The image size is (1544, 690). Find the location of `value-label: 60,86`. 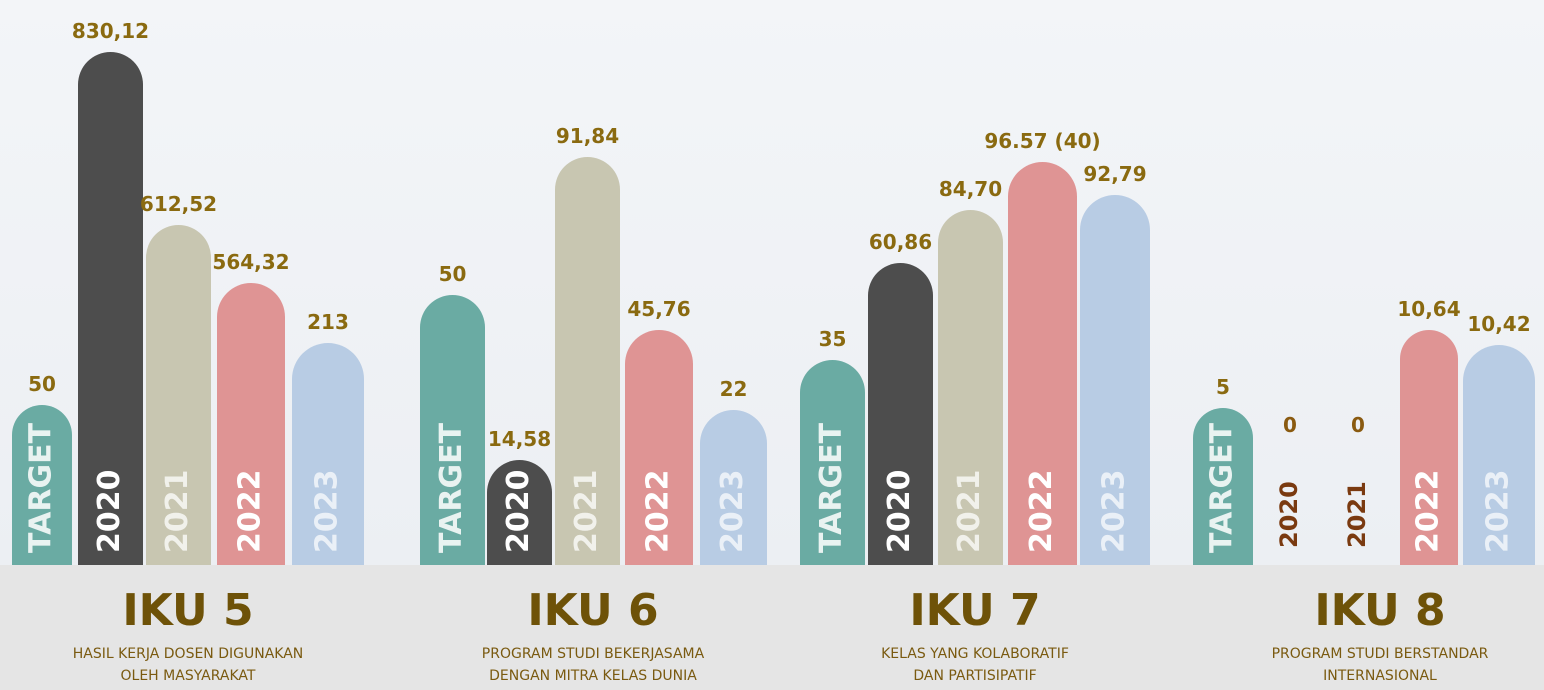

value-label: 60,86 is located at coordinates (900, 242).